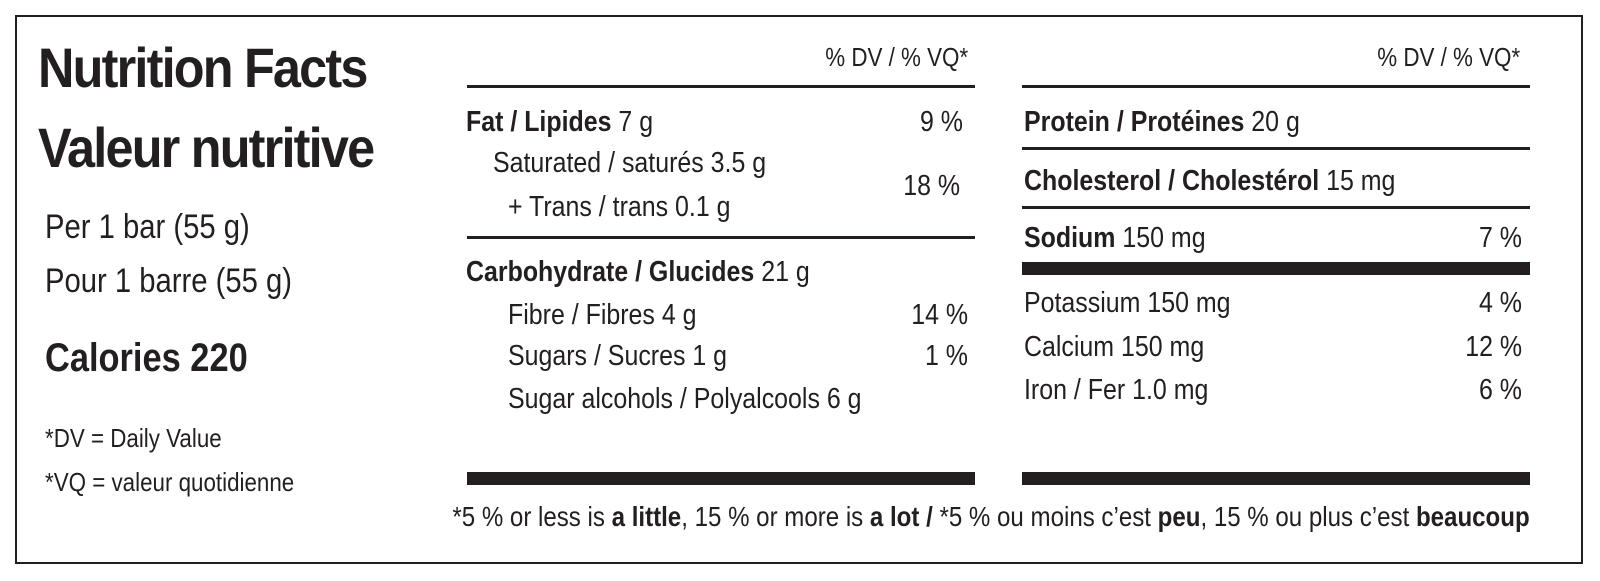 The height and width of the screenshot is (581, 1600). I want to click on iron-dv: 6 %, so click(1500, 390).